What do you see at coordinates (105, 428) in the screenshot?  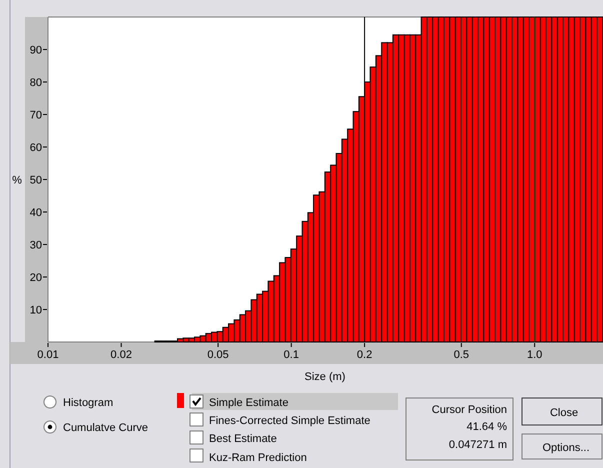 I see `text: Cumulatve Curve` at bounding box center [105, 428].